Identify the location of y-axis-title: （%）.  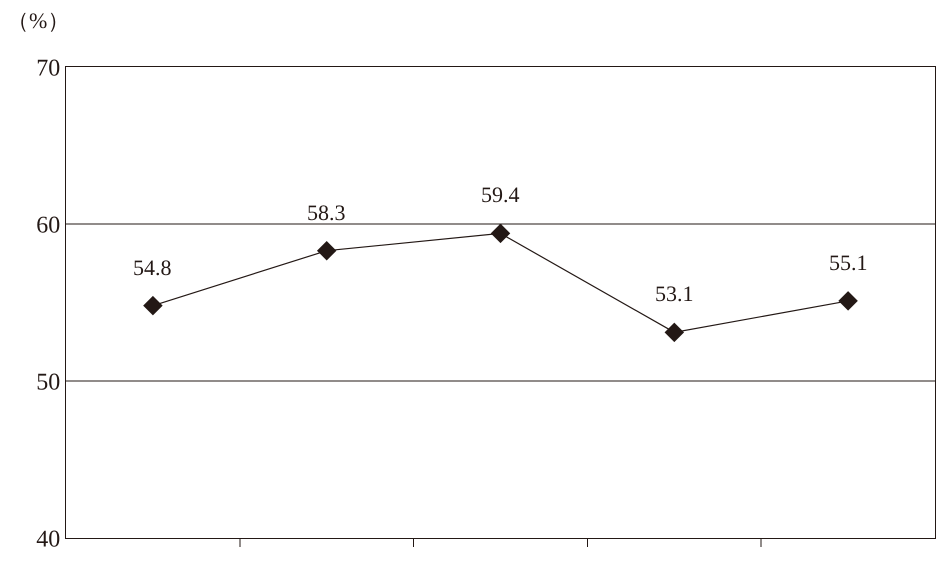
(38, 20).